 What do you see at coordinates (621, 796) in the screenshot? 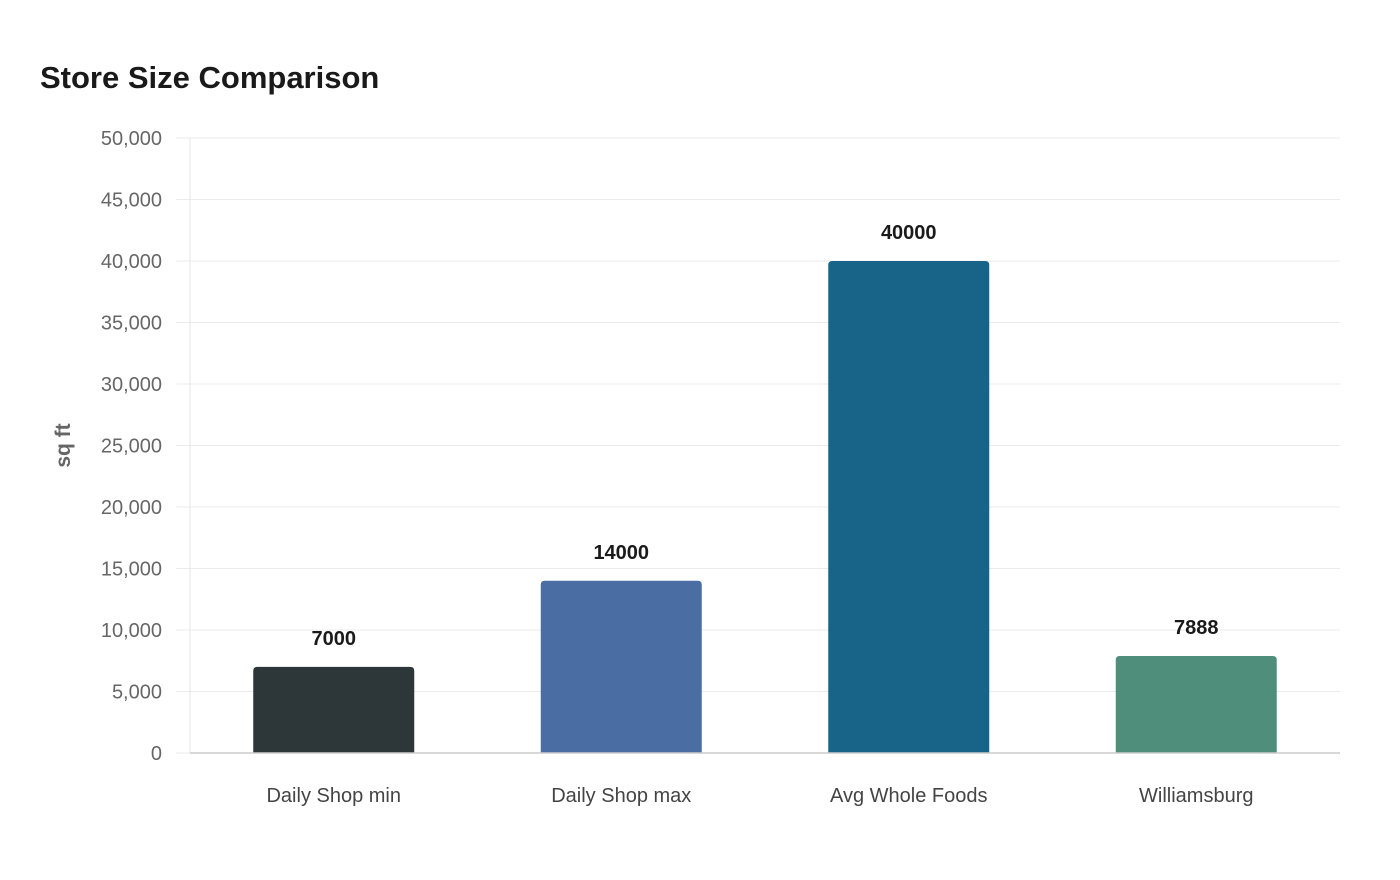
I see `x-tick-label: Daily Shop max` at bounding box center [621, 796].